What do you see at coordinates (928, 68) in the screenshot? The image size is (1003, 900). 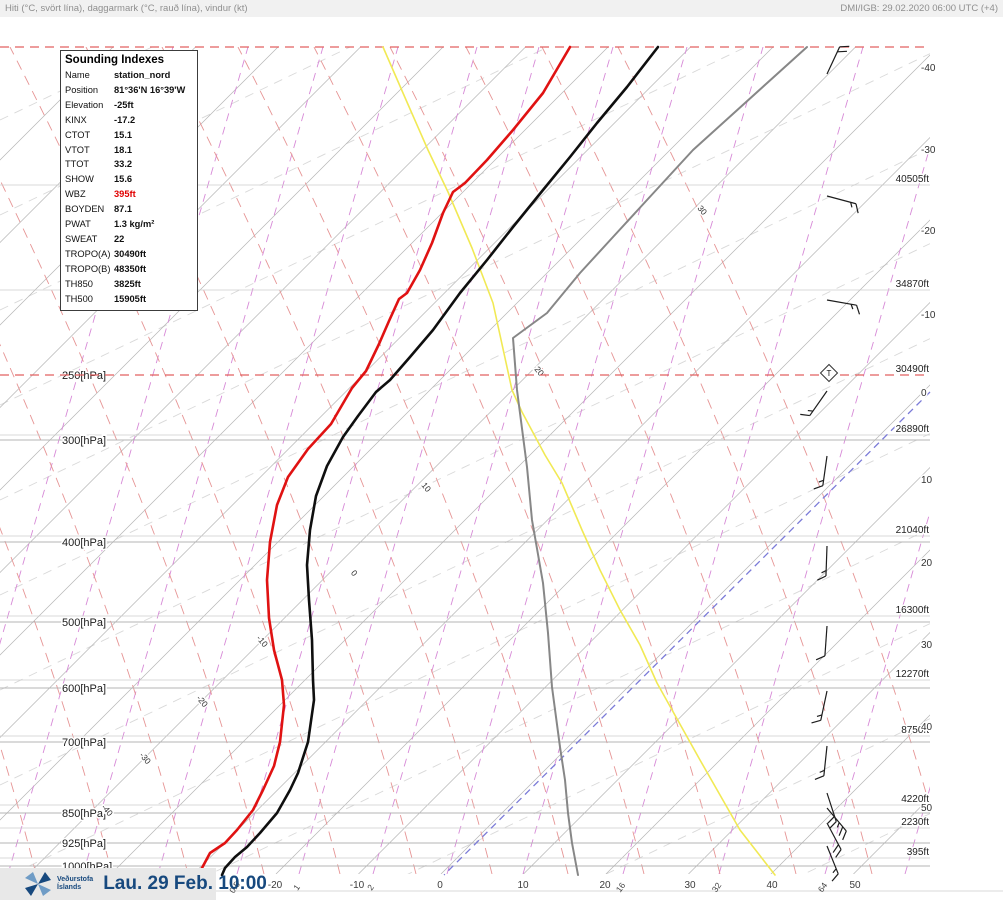 I see `svg-text: -40` at bounding box center [928, 68].